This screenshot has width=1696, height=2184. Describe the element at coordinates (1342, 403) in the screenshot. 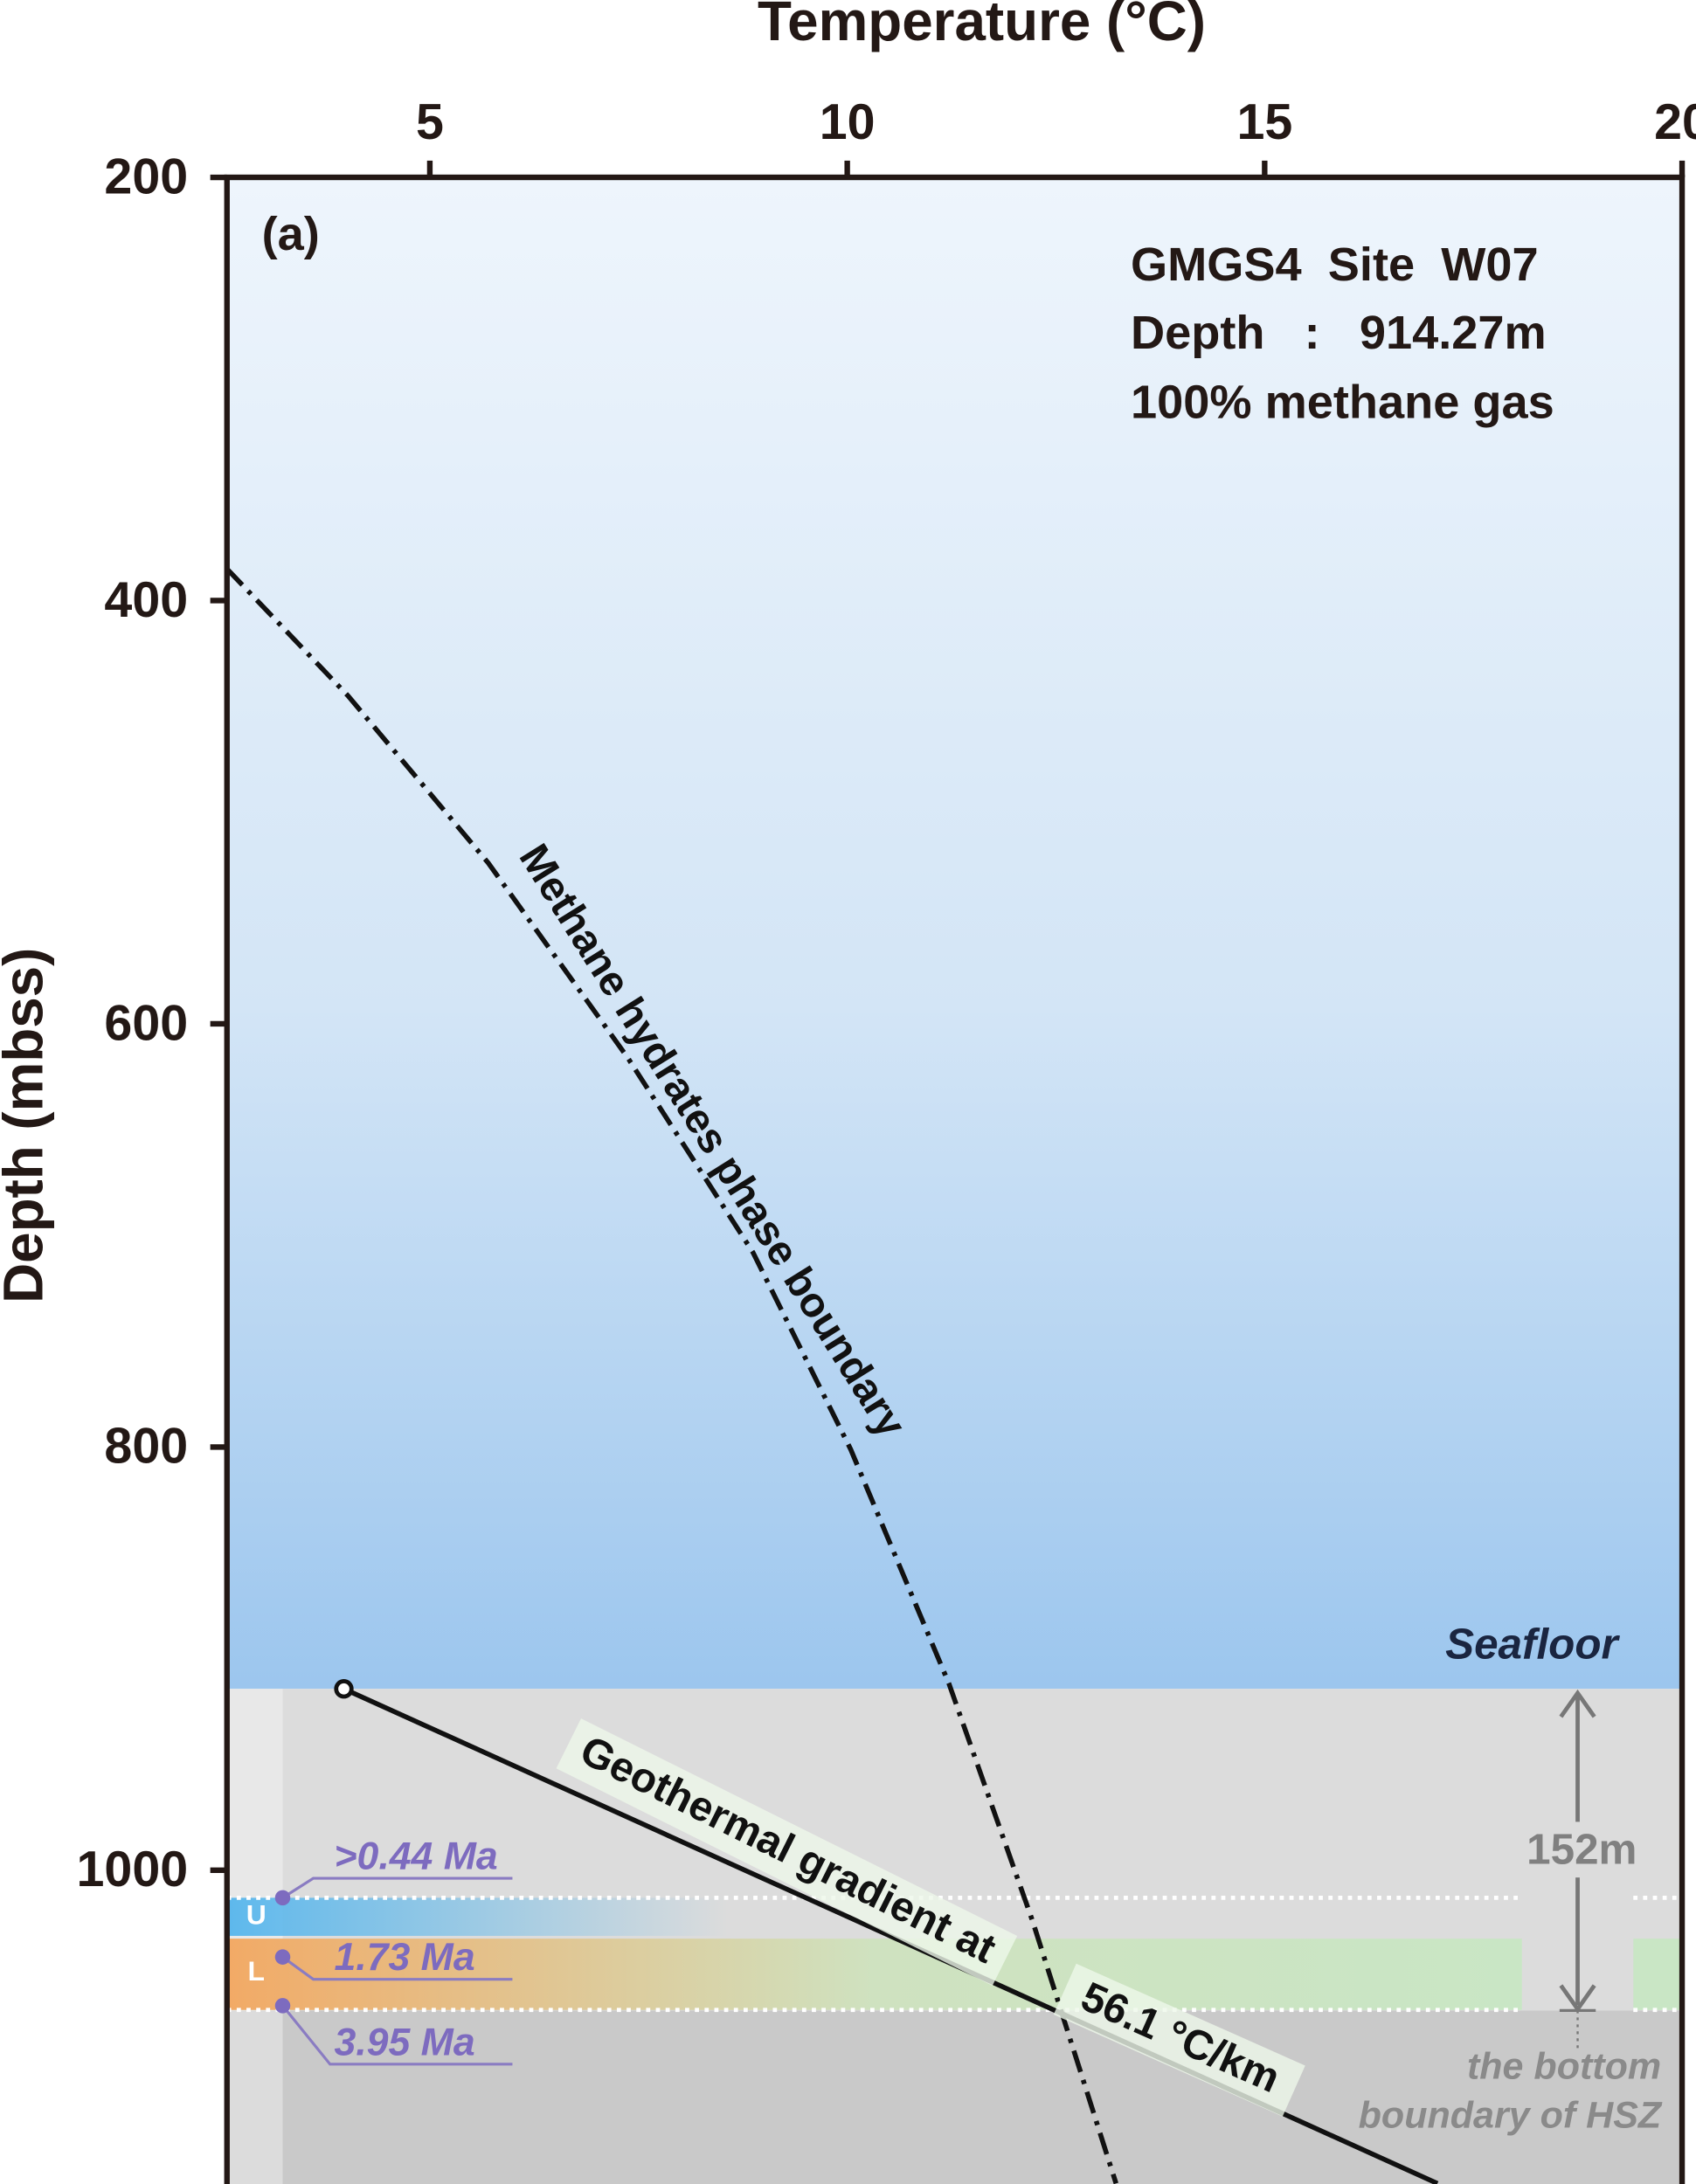

I see `info-text: 100% methane gas` at that location.